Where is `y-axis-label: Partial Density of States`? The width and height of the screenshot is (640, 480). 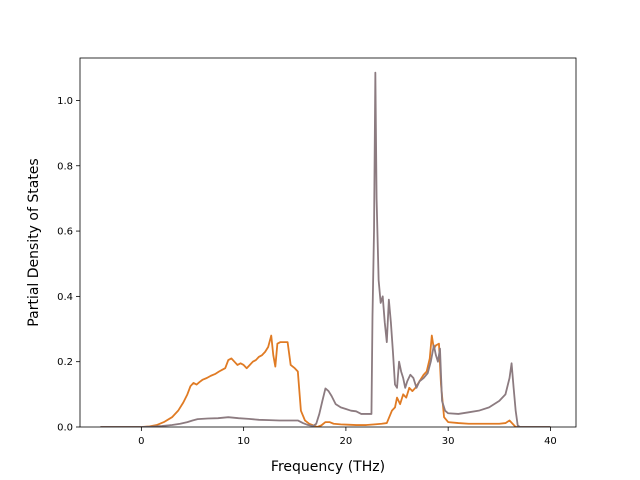 y-axis-label: Partial Density of States is located at coordinates (34, 242).